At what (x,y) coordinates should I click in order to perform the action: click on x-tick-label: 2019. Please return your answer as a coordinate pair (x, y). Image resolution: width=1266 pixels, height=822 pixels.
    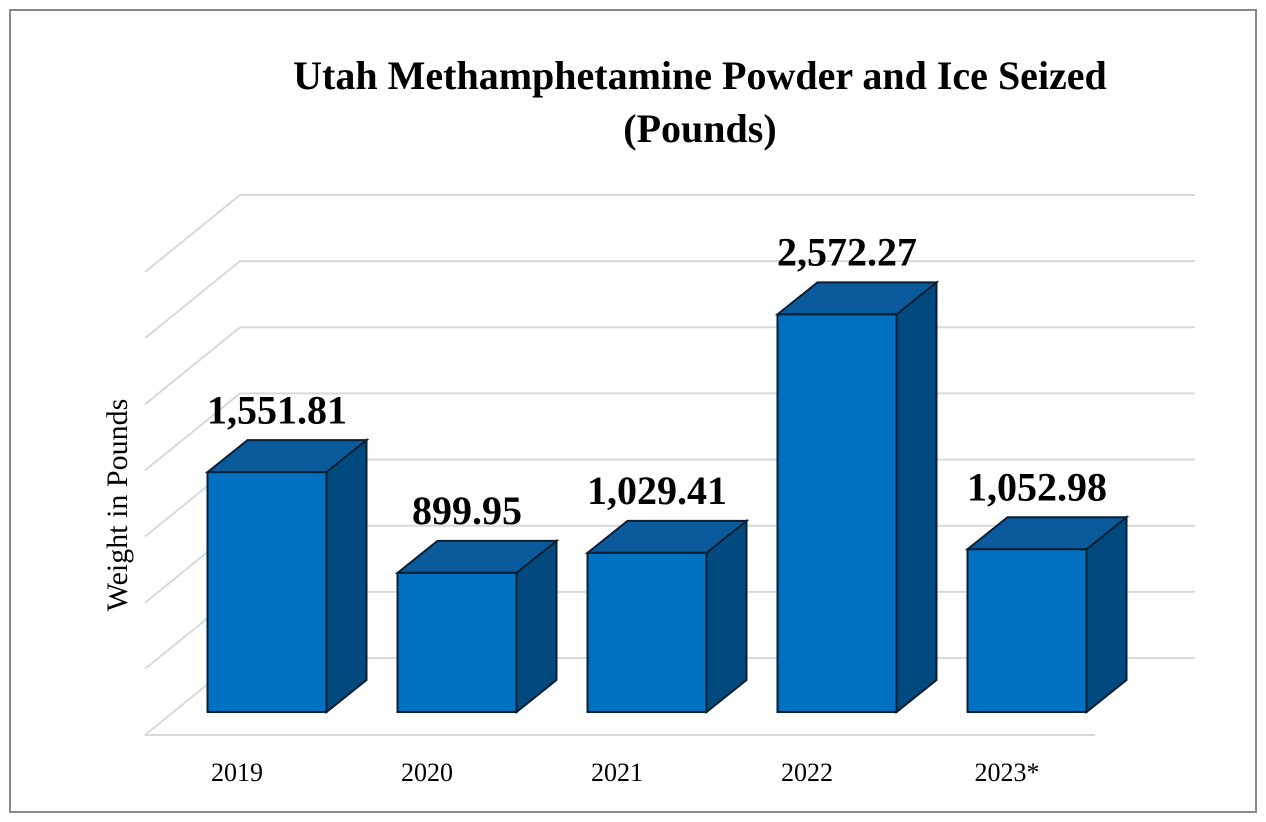
    Looking at the image, I should click on (237, 772).